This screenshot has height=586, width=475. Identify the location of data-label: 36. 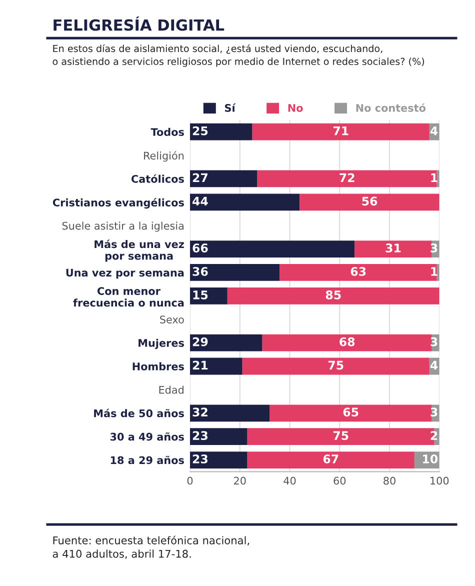
(200, 271).